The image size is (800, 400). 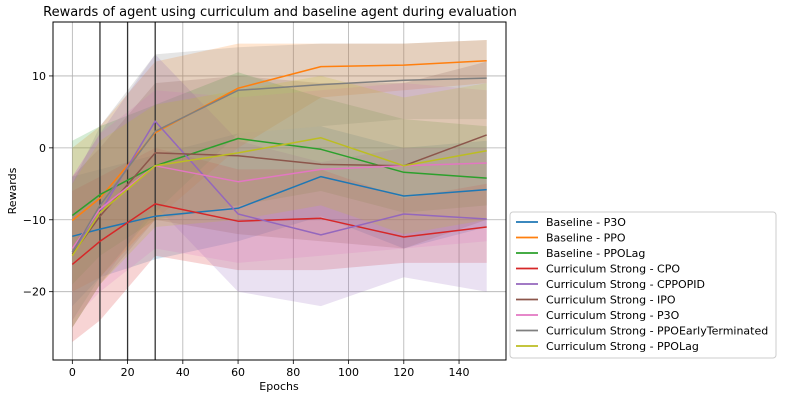 What do you see at coordinates (238, 372) in the screenshot?
I see `x-tick-label: 60` at bounding box center [238, 372].